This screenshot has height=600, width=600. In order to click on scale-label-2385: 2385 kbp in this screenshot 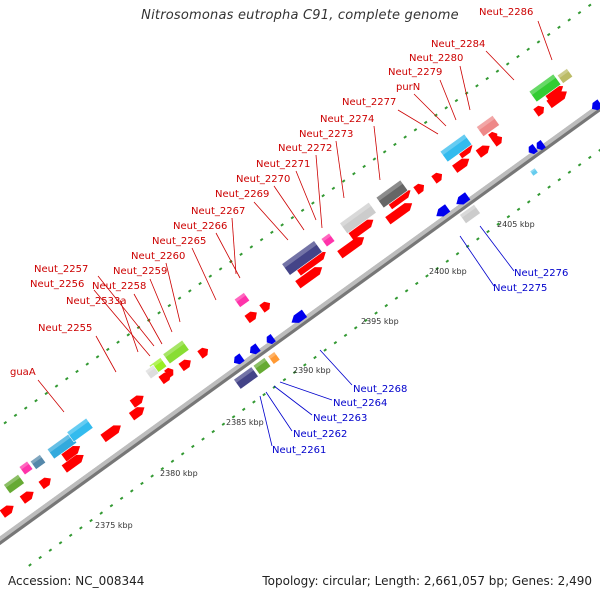, I will do `click(245, 422)`.